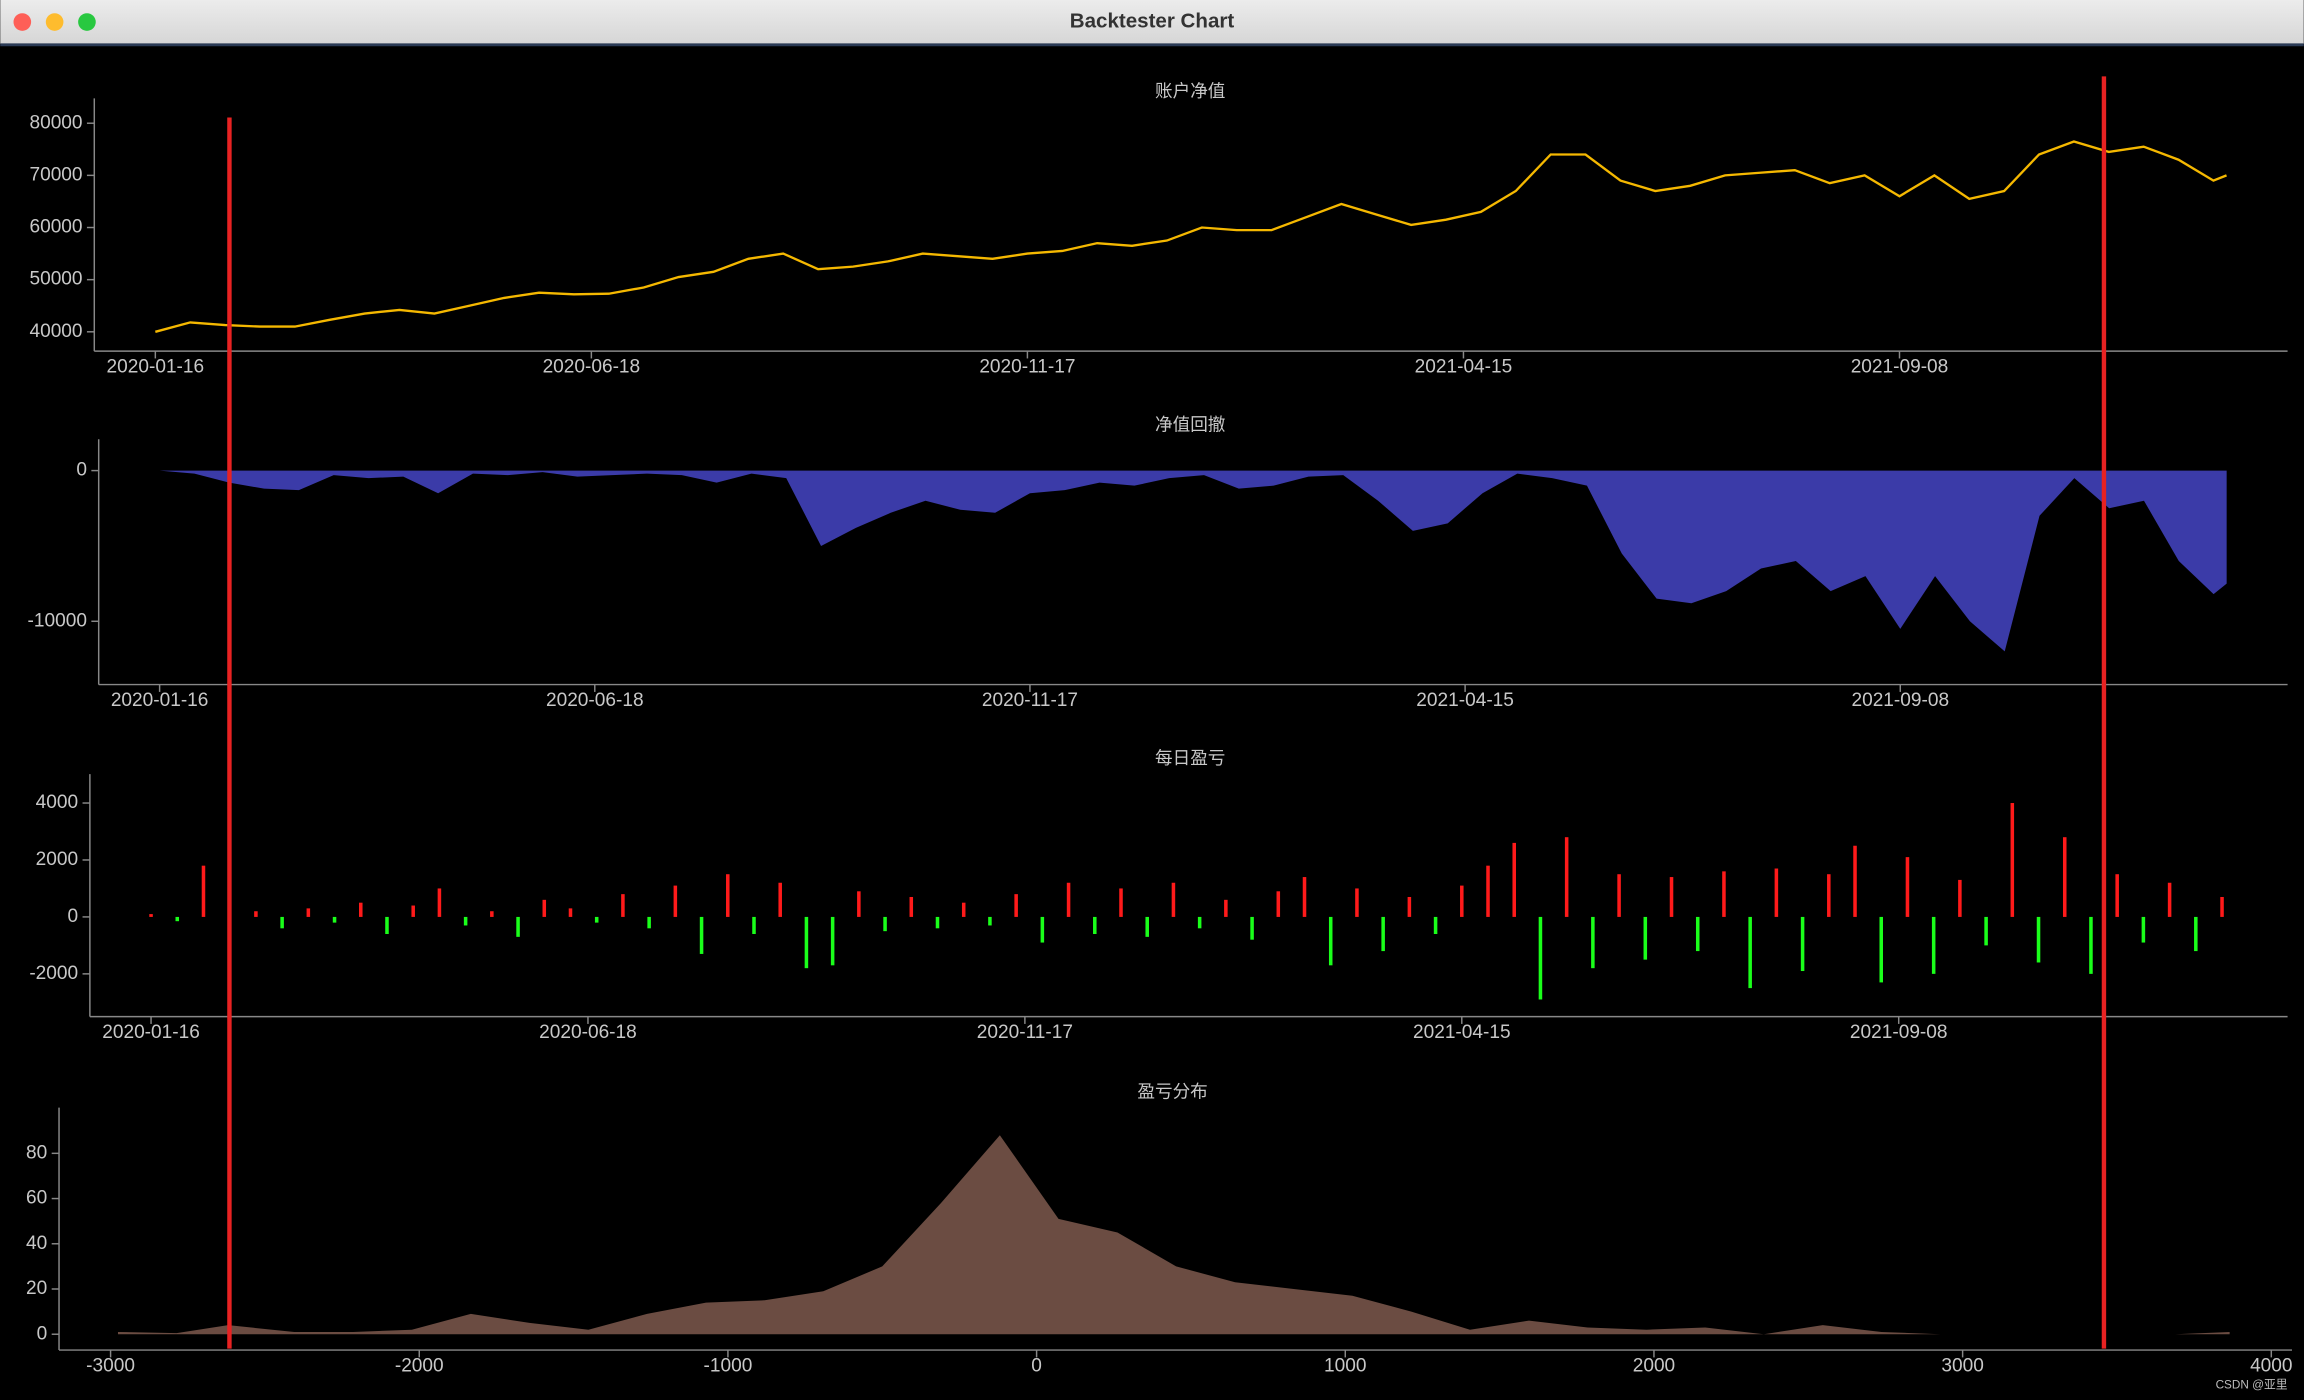 This screenshot has width=2304, height=1400. Describe the element at coordinates (151, 1032) in the screenshot. I see `x-tick-label: 2020-01-16` at that location.